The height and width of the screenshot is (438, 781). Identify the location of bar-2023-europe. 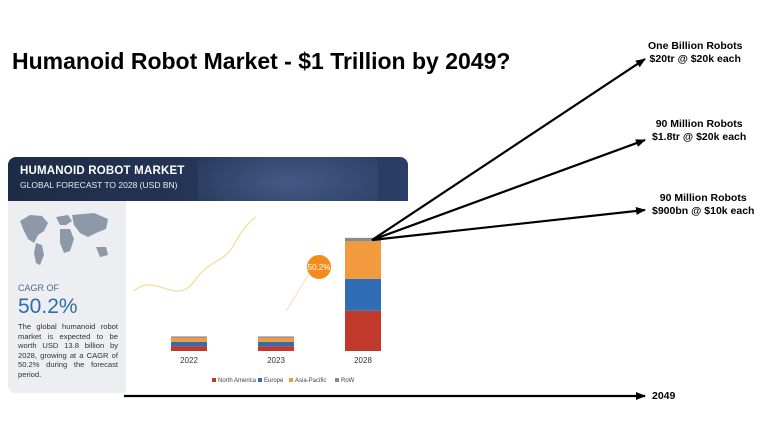
(276, 344).